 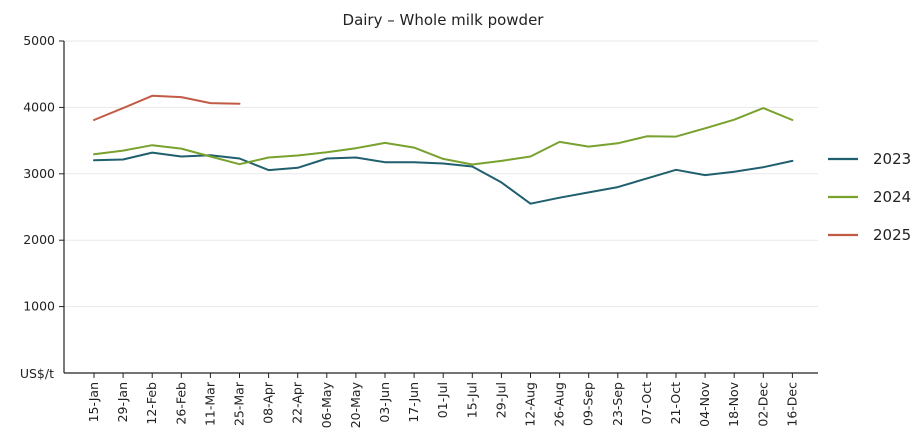 I want to click on x-tick-label-11-Mar: 11-Mar, so click(x=209, y=403).